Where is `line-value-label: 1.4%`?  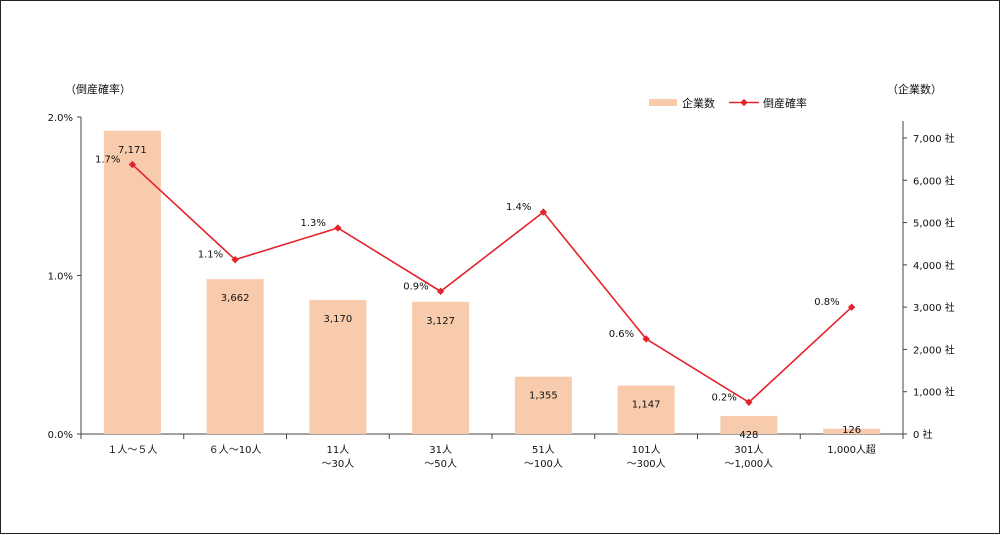 line-value-label: 1.4% is located at coordinates (518, 207).